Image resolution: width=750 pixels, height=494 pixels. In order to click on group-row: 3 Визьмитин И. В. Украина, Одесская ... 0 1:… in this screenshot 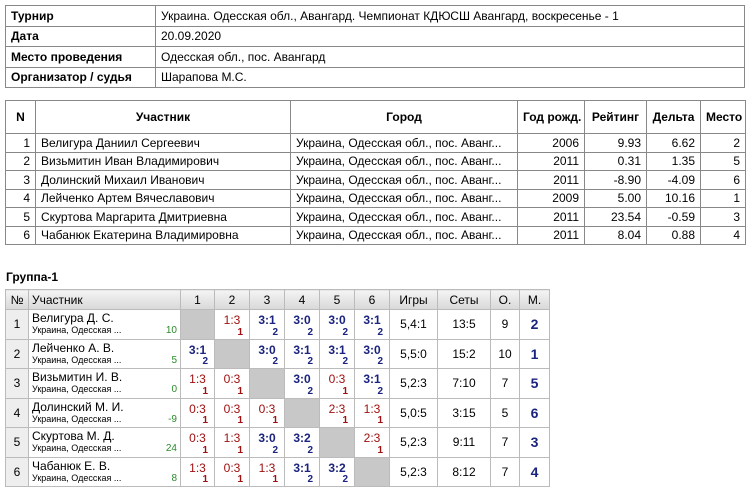, I will do `click(277, 383)`.